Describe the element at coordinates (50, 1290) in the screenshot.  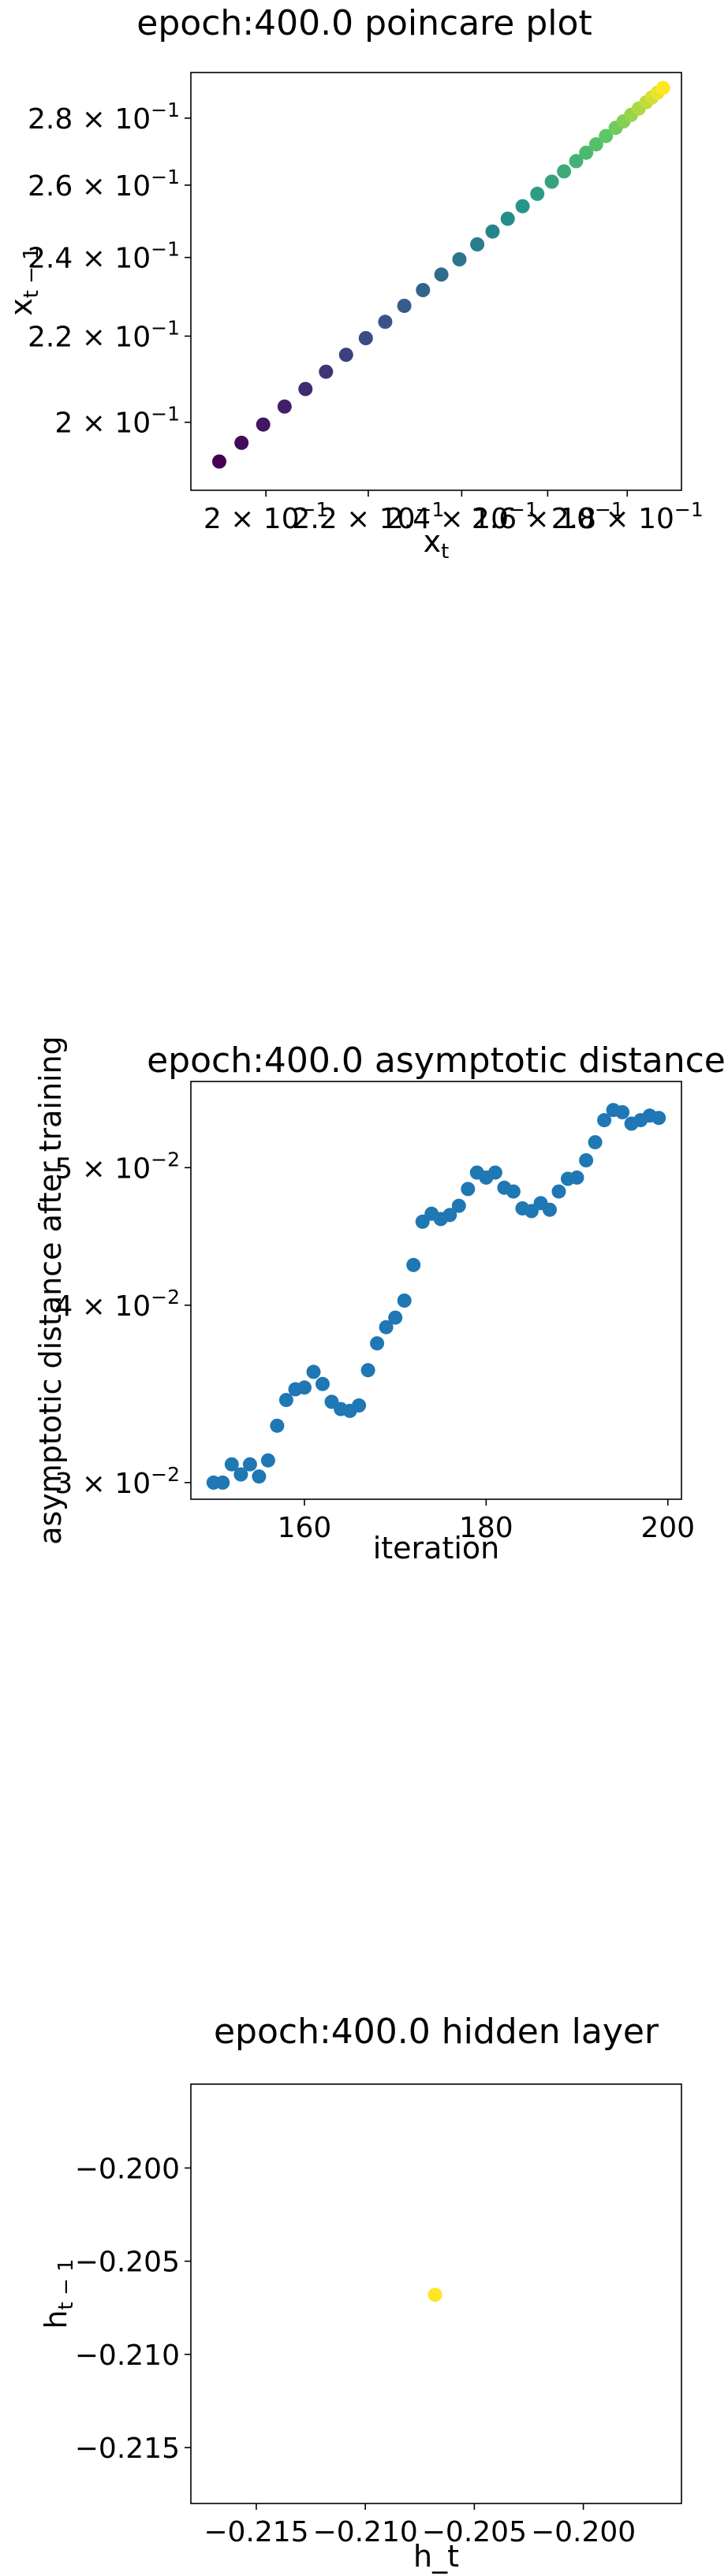
I see `y-axis-label: asymptotic distance after training` at that location.